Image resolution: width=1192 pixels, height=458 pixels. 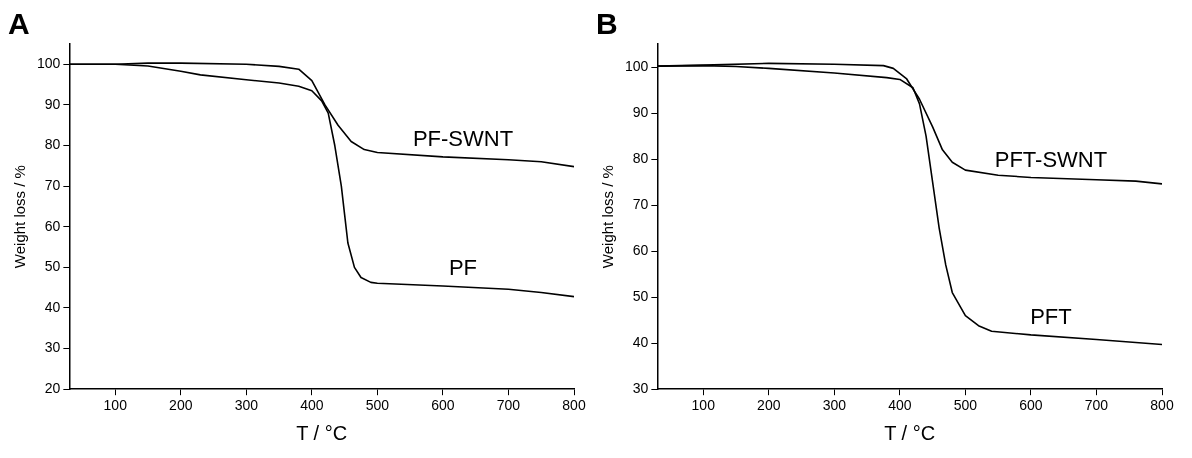 What do you see at coordinates (1051, 316) in the screenshot?
I see `series-label: PFT` at bounding box center [1051, 316].